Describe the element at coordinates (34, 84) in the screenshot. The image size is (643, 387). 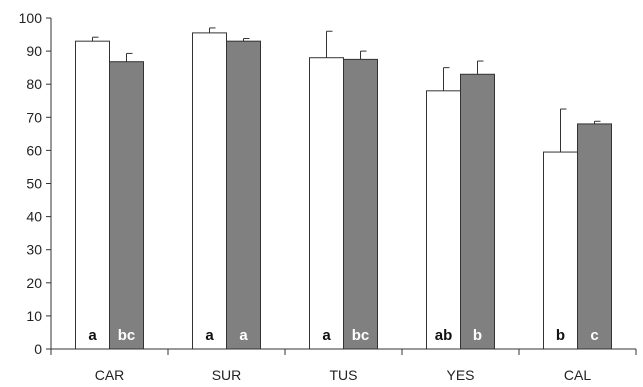
I see `y-tick-label: 80` at that location.